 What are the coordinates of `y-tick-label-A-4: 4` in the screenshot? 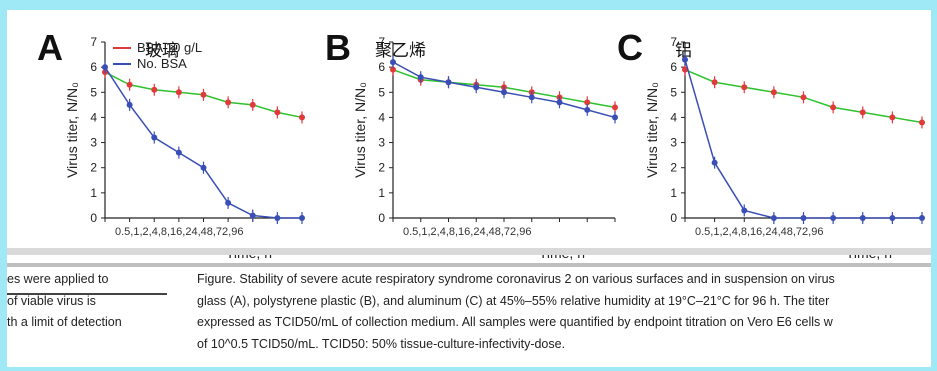 It's located at (93, 117).